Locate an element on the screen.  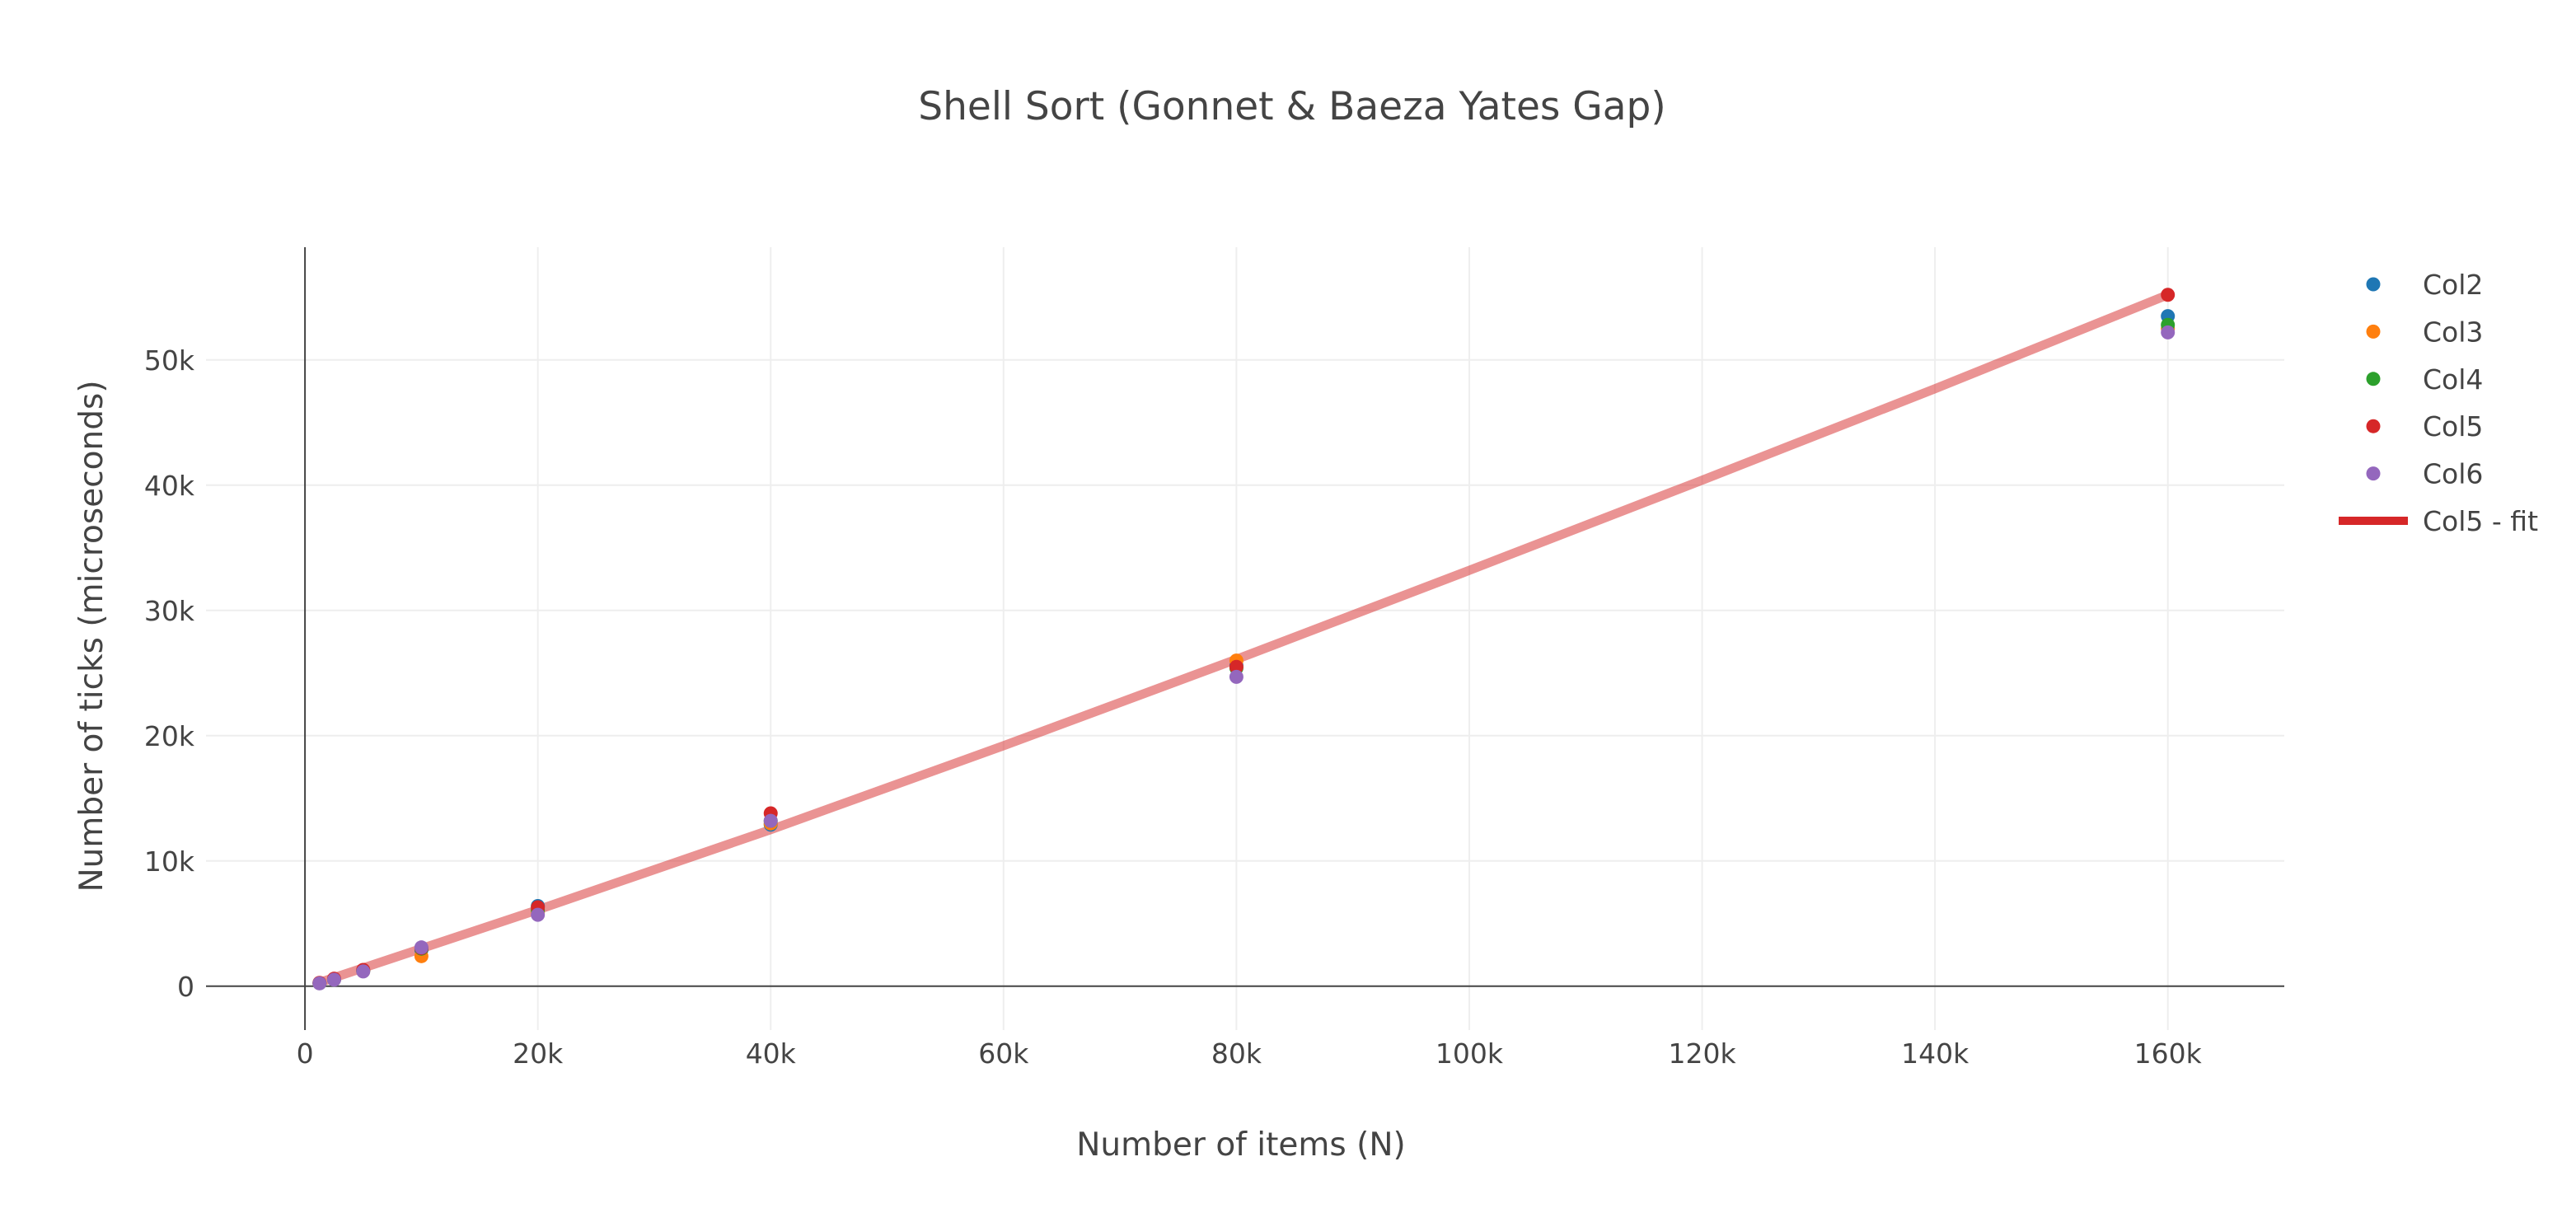
legend-label: Col4 is located at coordinates (2453, 379).